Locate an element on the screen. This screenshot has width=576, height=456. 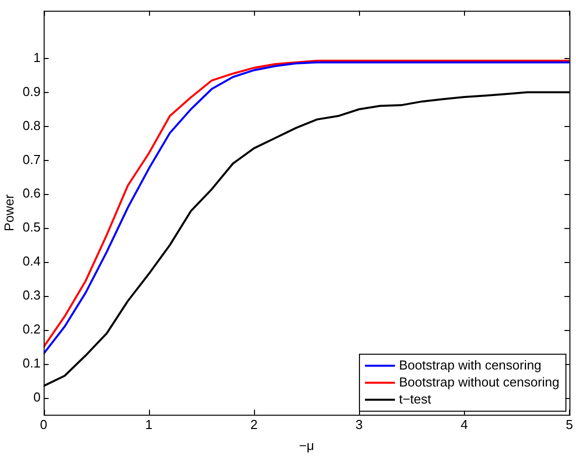
y-tick-label: 0.6 is located at coordinates (31, 193).